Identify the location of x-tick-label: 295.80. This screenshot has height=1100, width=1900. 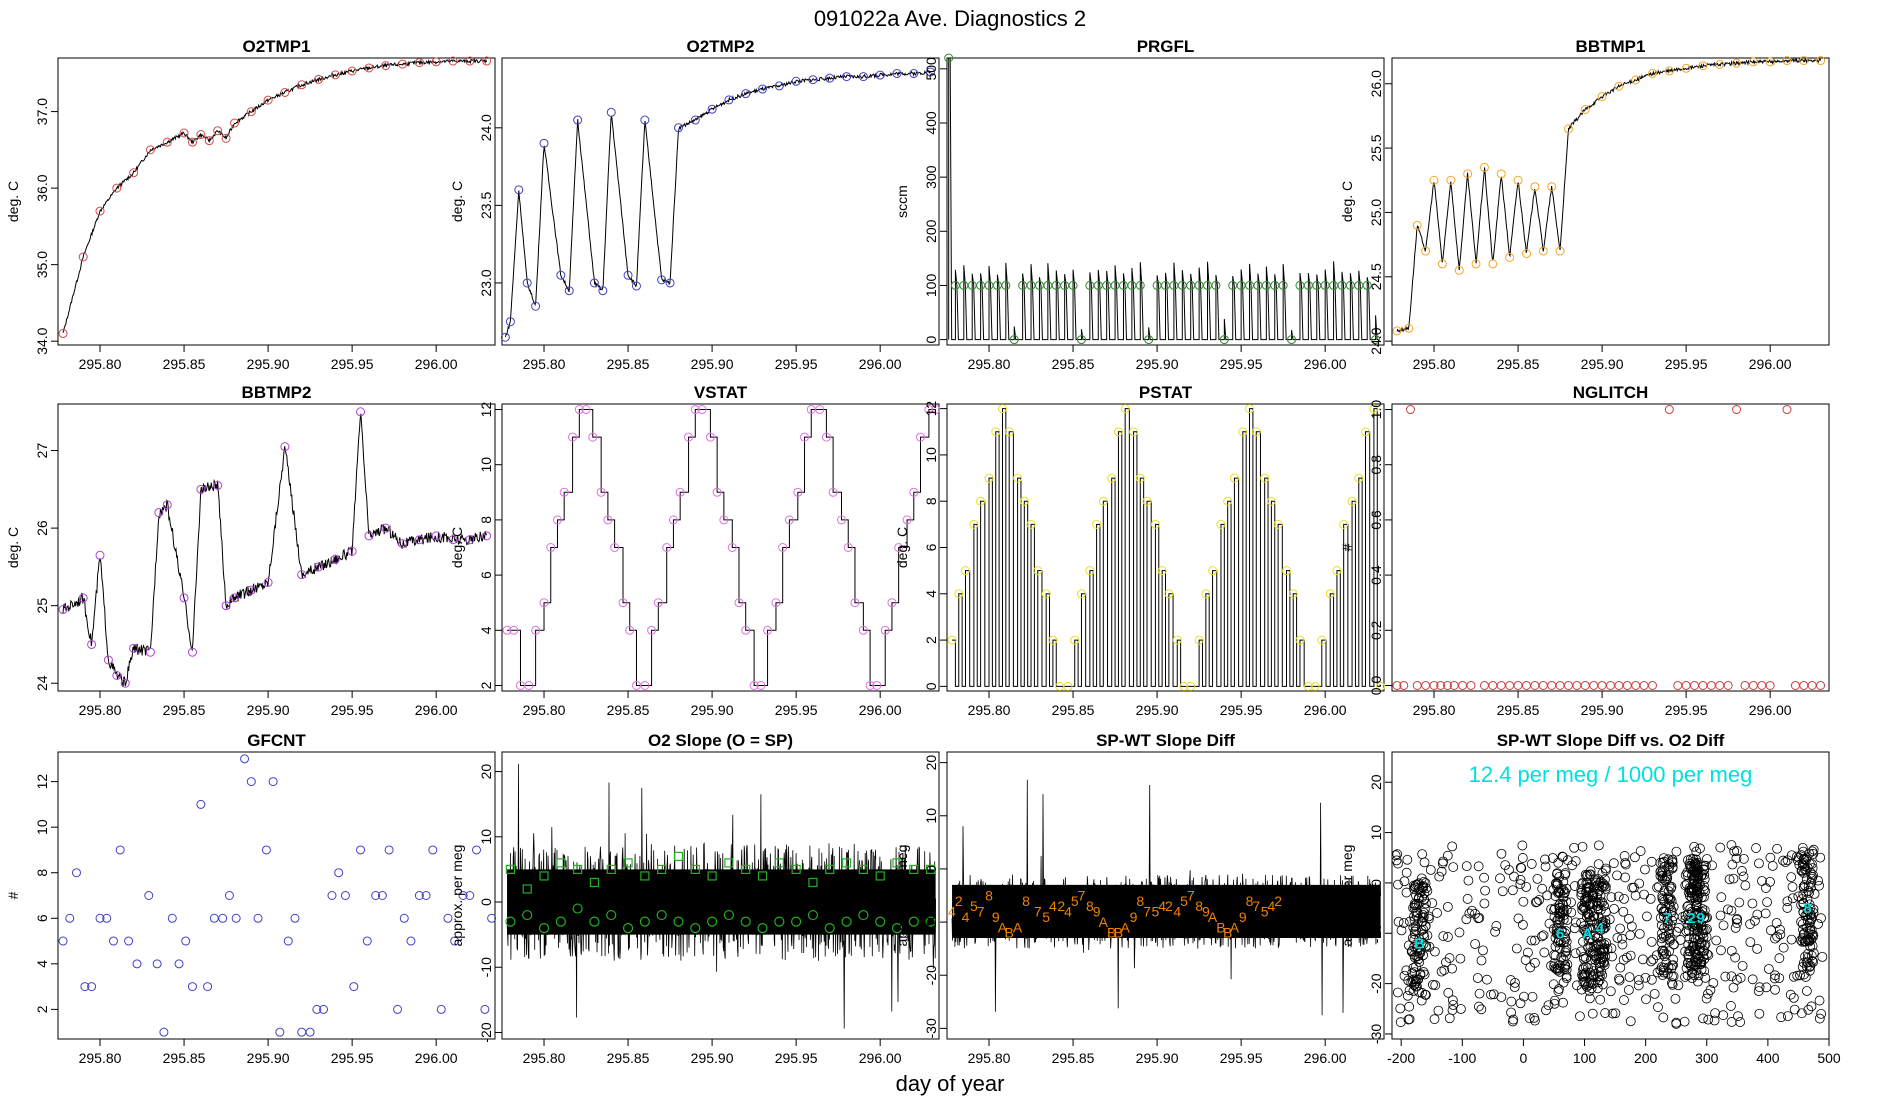
(1434, 710).